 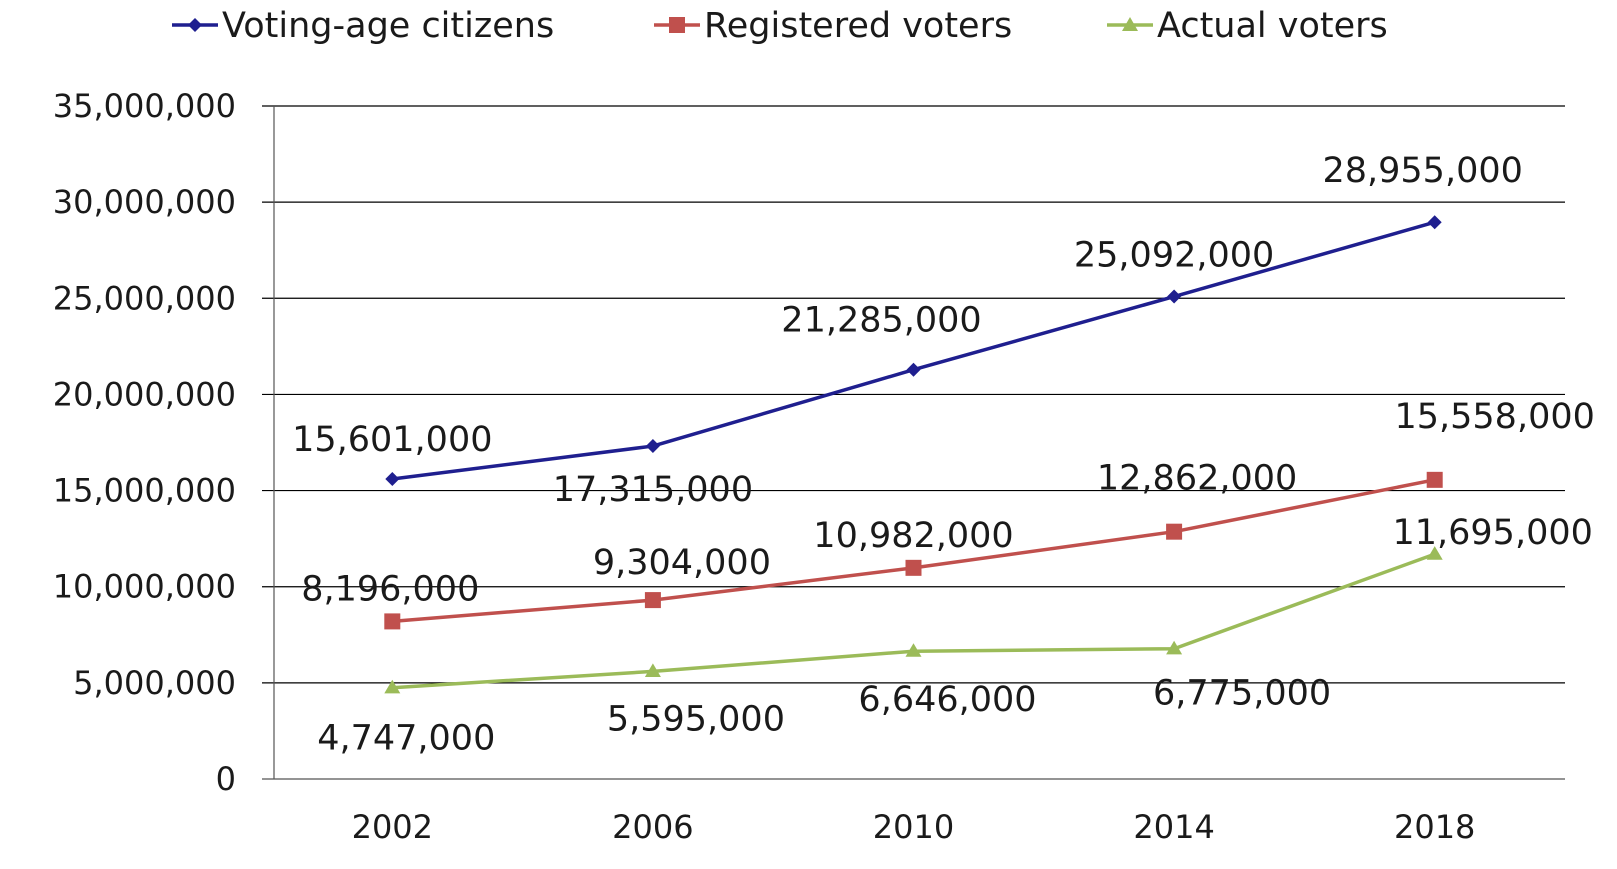 What do you see at coordinates (913, 536) in the screenshot?
I see `registered-voters-data-label: 10,982,000` at bounding box center [913, 536].